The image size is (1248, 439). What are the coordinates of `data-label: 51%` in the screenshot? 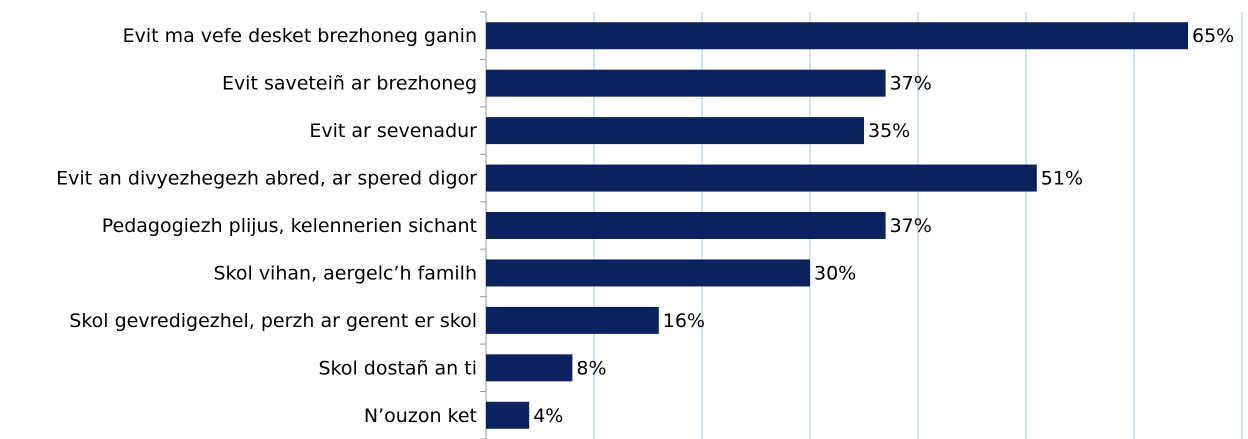 It's located at (1062, 179).